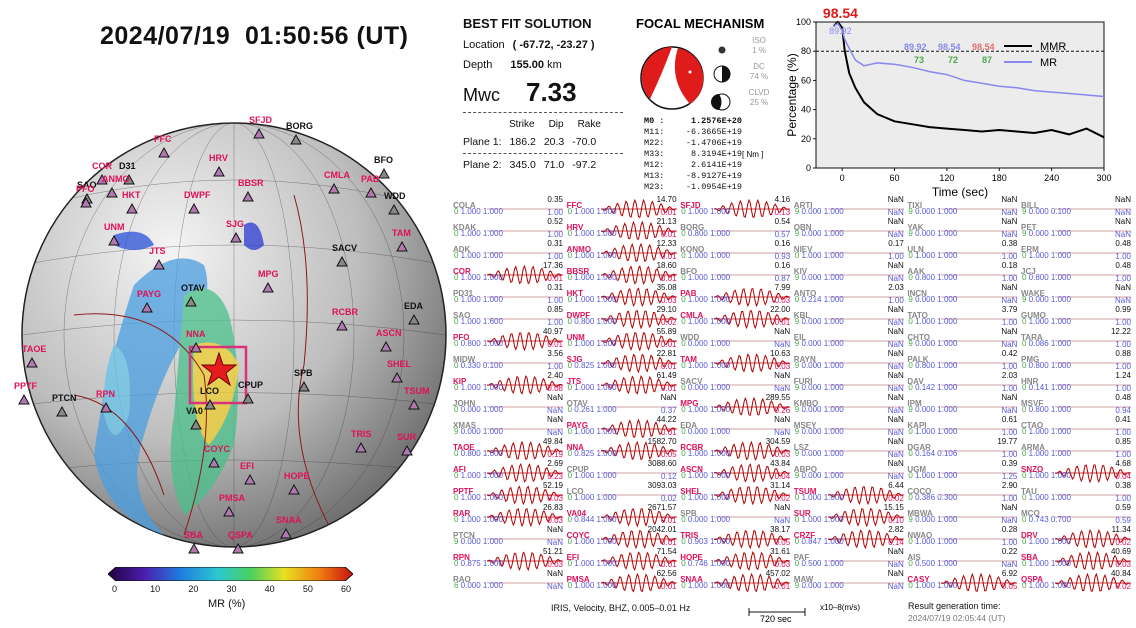 This screenshot has height=628, width=1136. I want to click on station-trace-ptcn: PTCN NaN 9 0.000 1.000 NaN, so click(508, 537).